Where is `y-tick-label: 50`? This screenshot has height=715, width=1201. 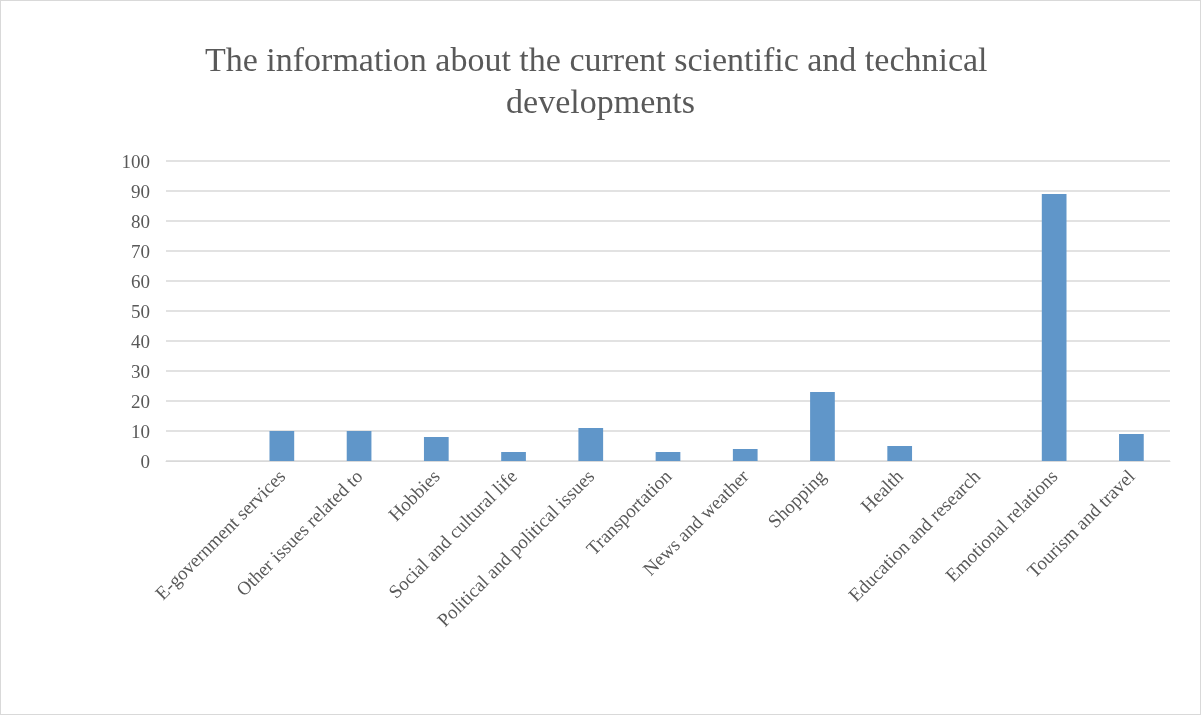
y-tick-label: 50 is located at coordinates (140, 311).